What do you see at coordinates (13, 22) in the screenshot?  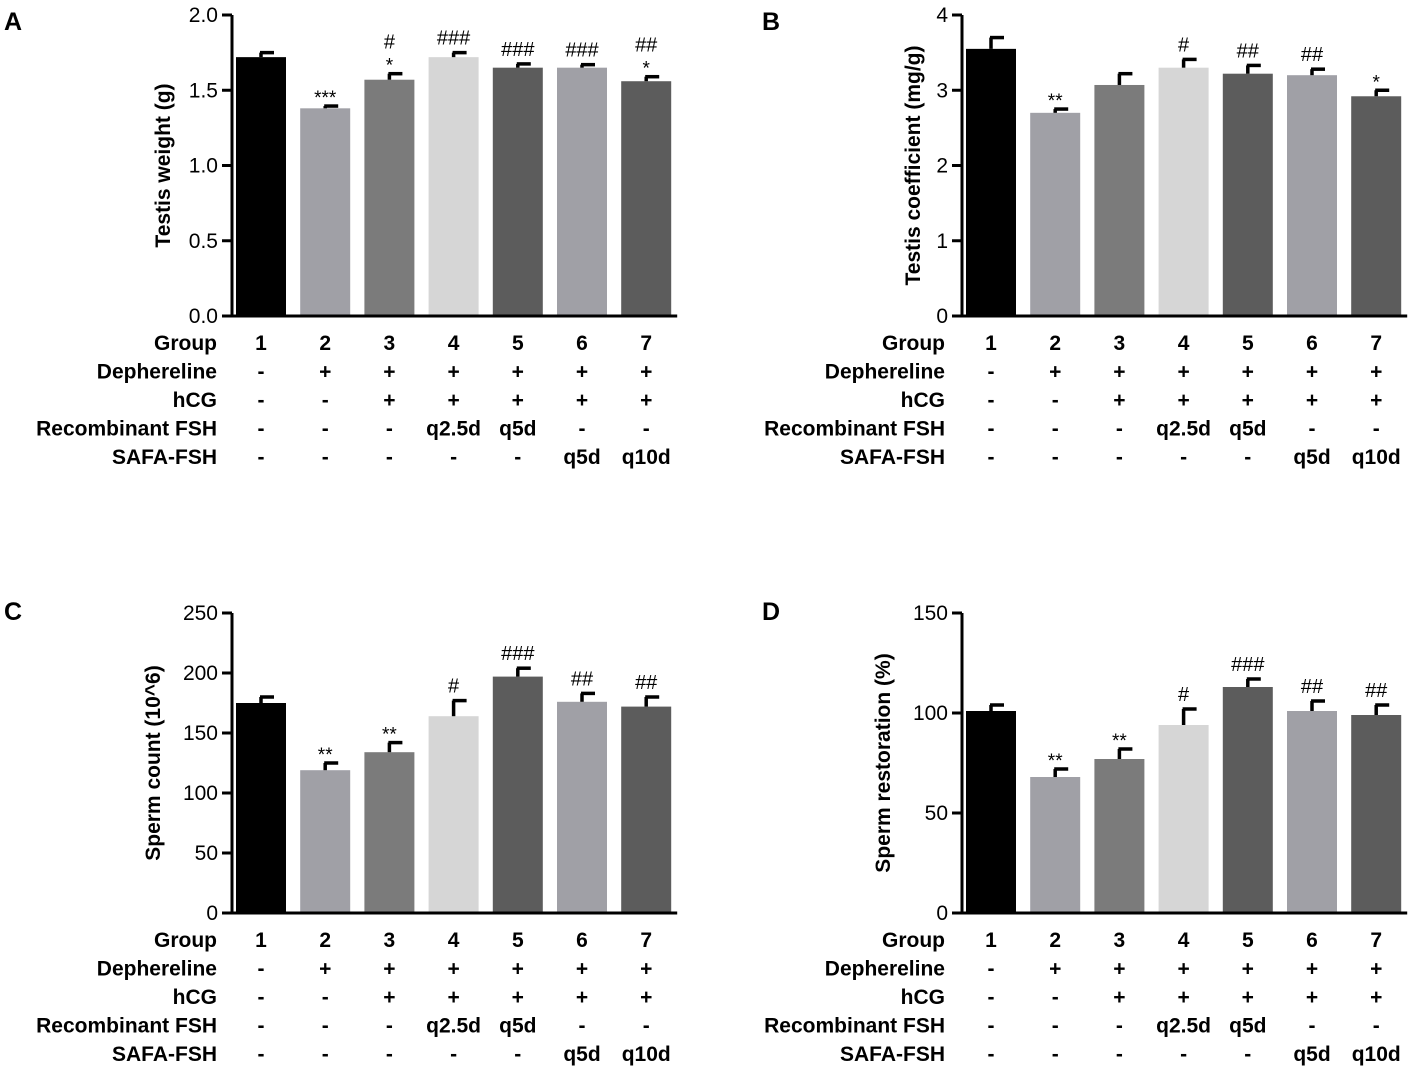 I see `panel-letter: A` at bounding box center [13, 22].